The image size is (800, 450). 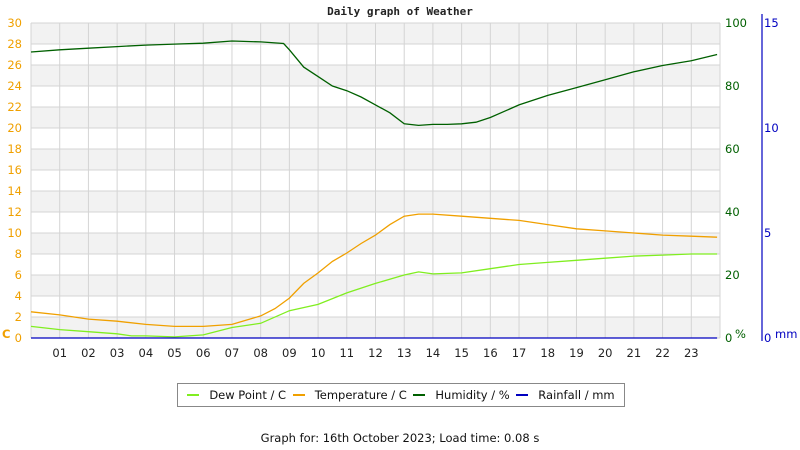 I want to click on x-tick-label: 07, so click(x=232, y=353).